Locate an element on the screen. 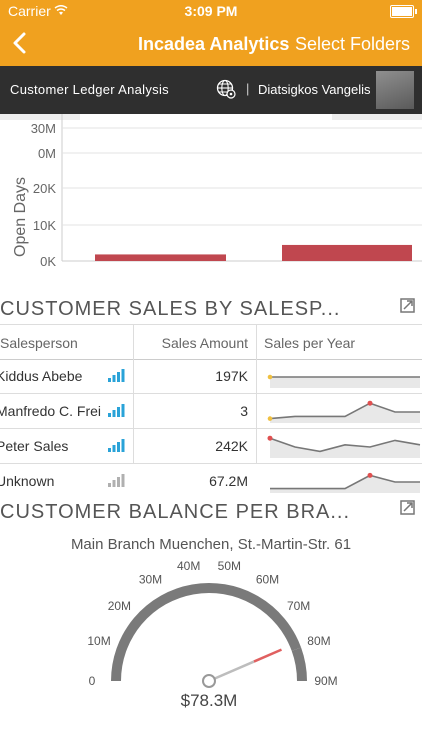  back-chevron-icon is located at coordinates (21, 43).